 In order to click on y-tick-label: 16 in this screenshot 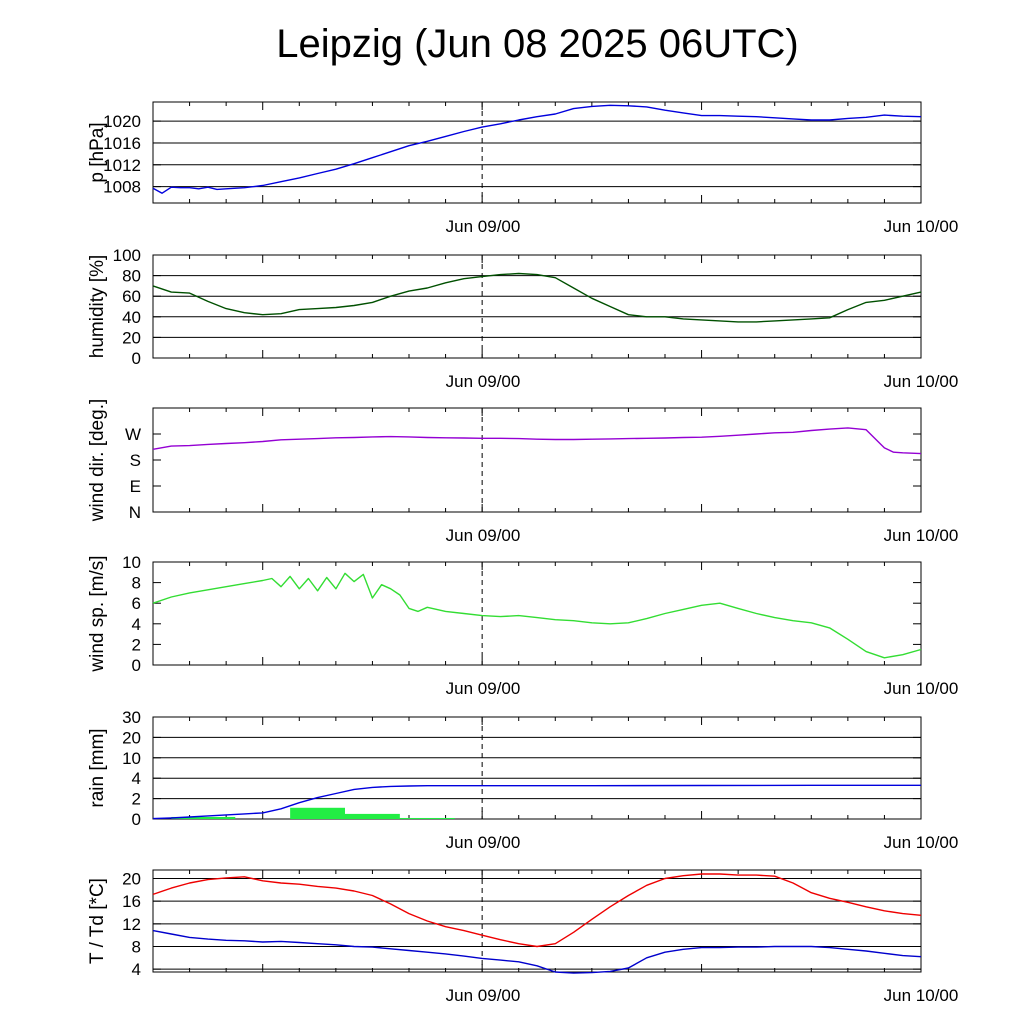, I will do `click(131, 901)`.